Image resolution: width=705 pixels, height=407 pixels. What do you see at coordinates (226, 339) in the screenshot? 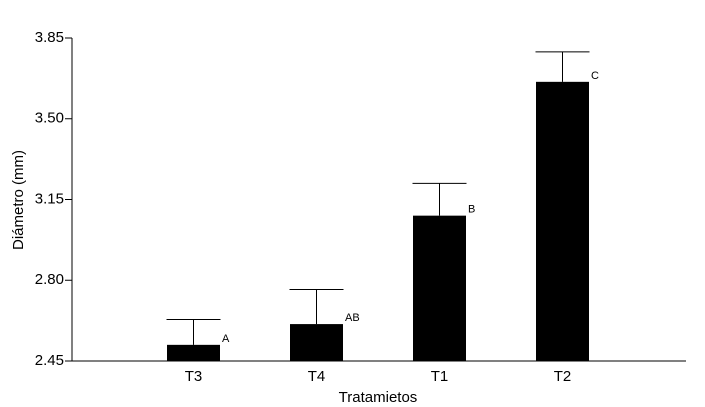
I see `bar-annotation-label: A` at bounding box center [226, 339].